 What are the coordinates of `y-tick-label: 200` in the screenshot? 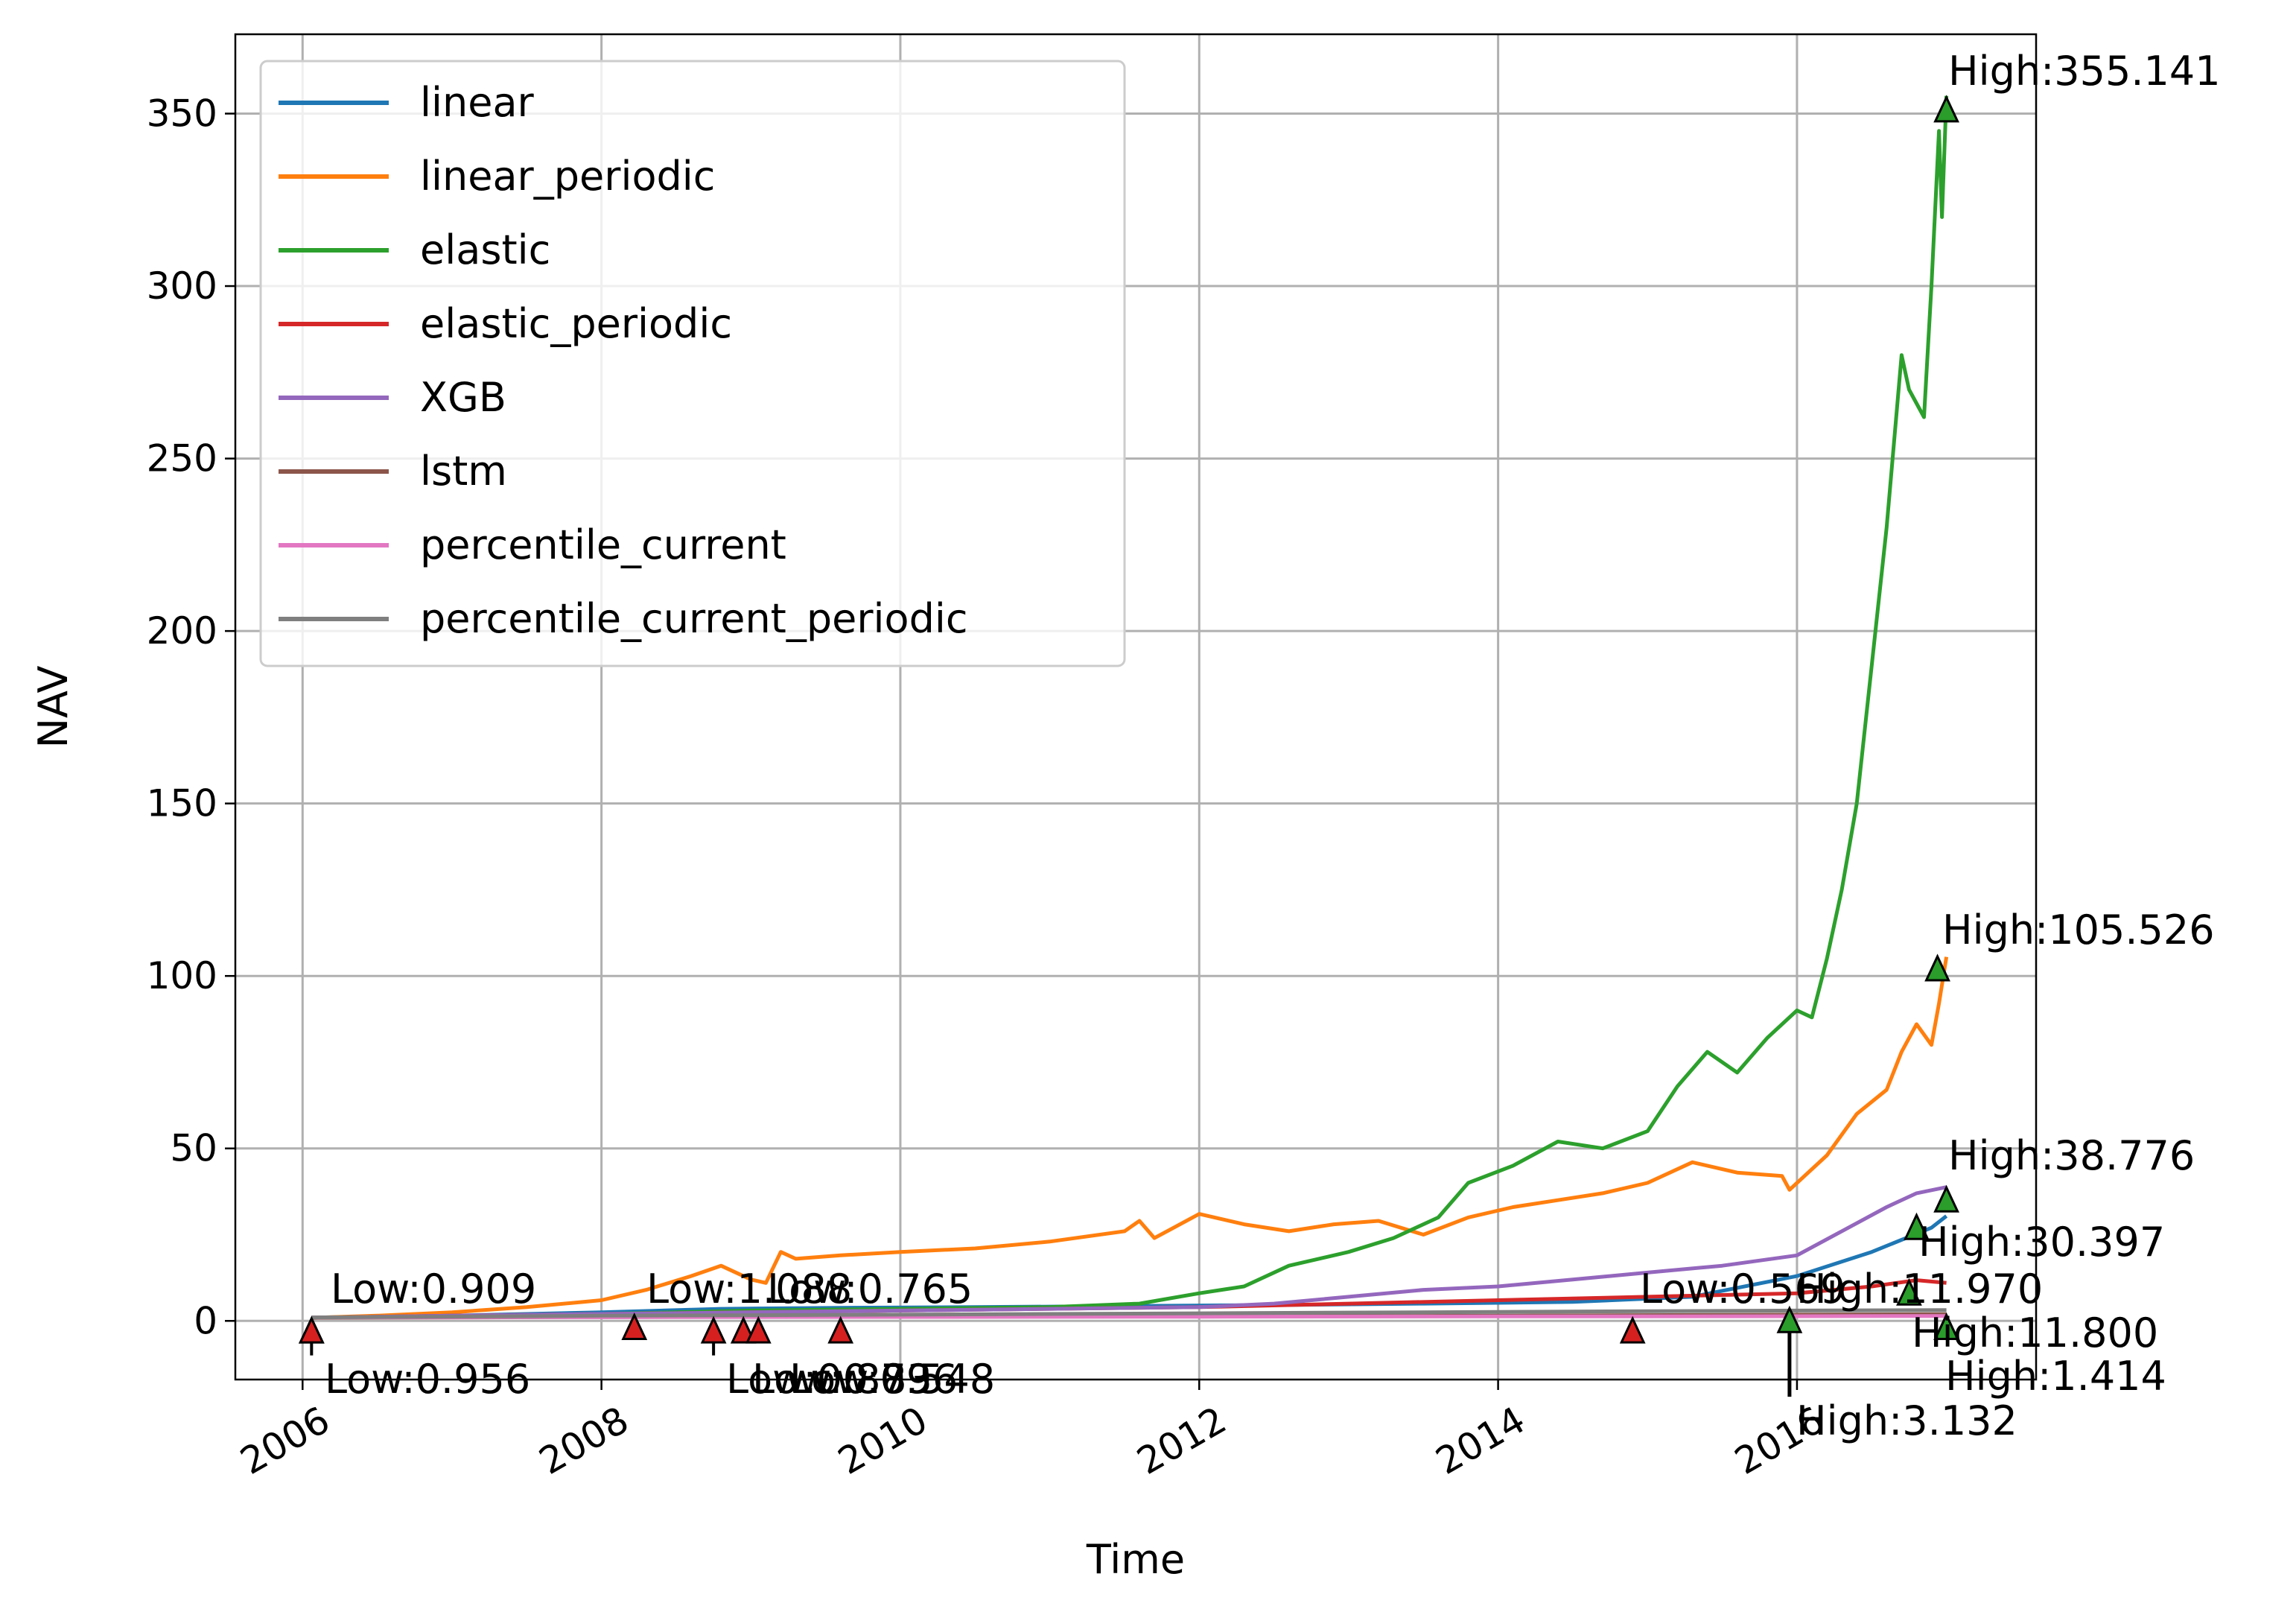 It's located at (182, 631).